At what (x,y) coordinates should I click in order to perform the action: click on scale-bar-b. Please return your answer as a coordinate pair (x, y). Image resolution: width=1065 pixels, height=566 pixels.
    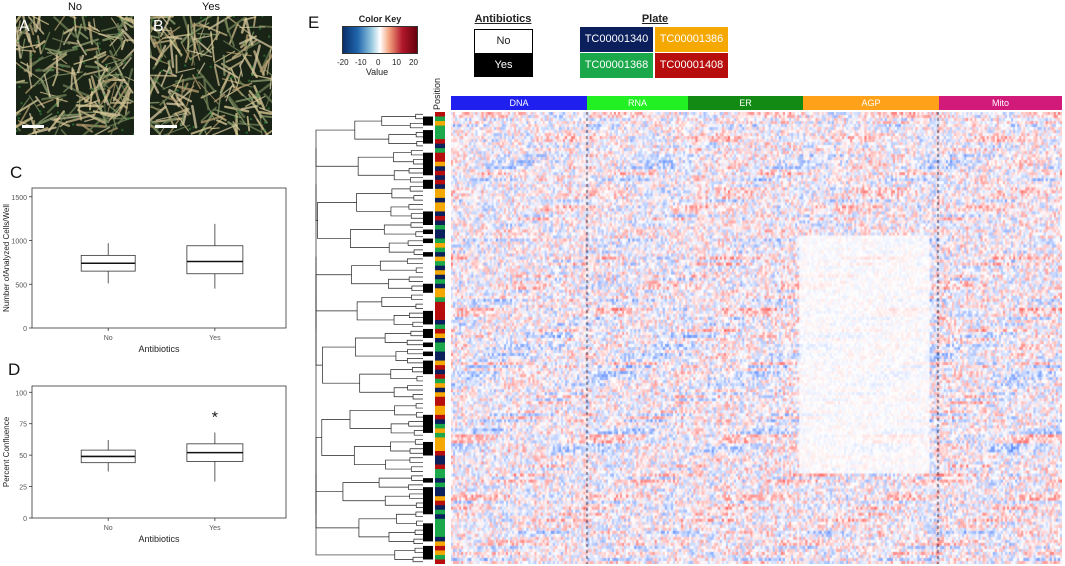
    Looking at the image, I should click on (166, 126).